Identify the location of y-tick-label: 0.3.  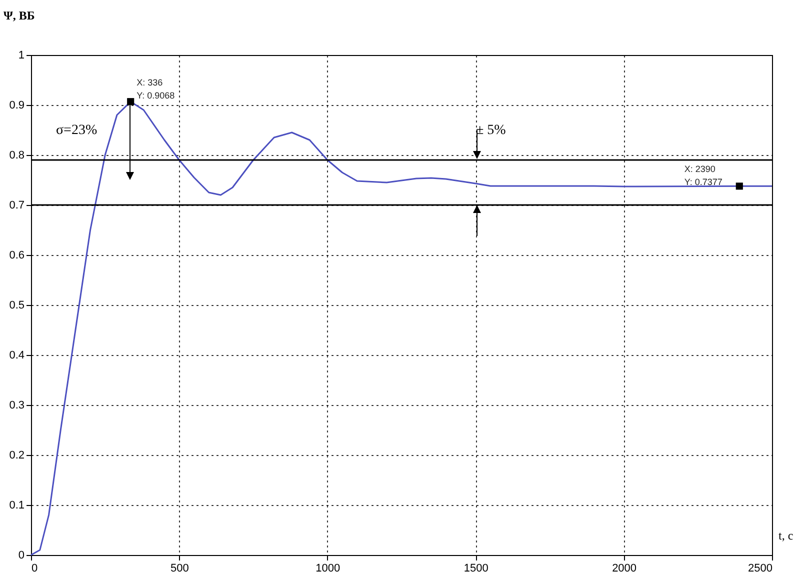
(16, 406).